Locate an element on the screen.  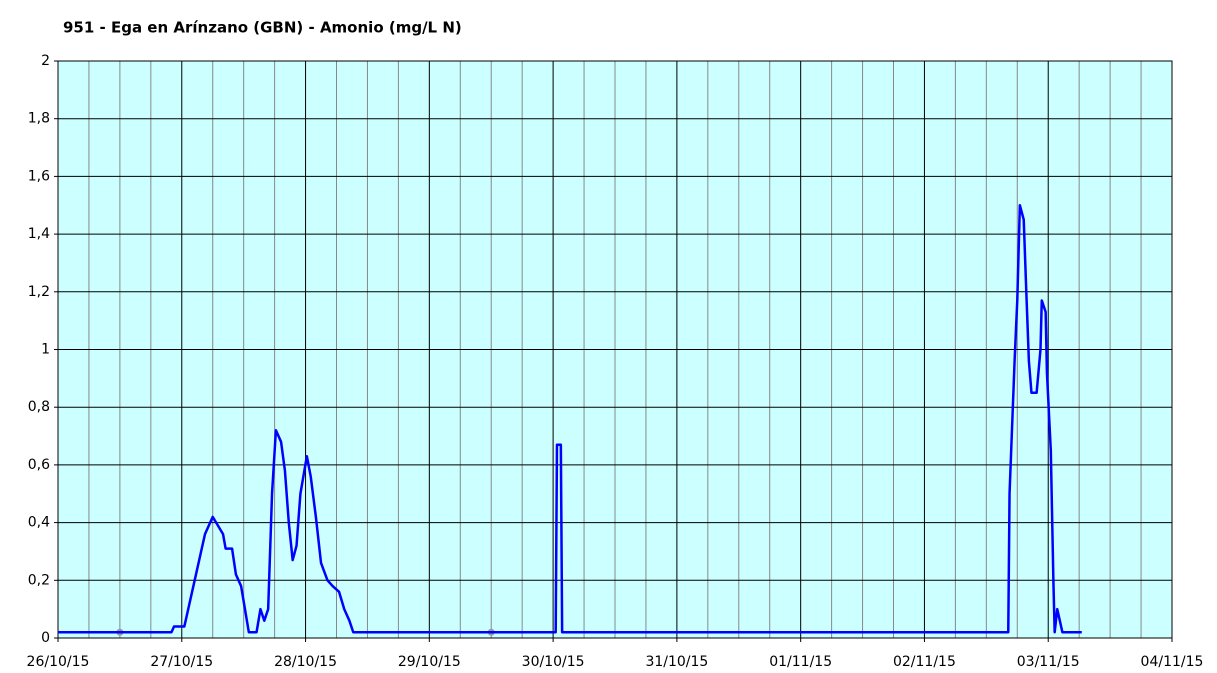
y-tick-label: 0,6 is located at coordinates (39, 465).